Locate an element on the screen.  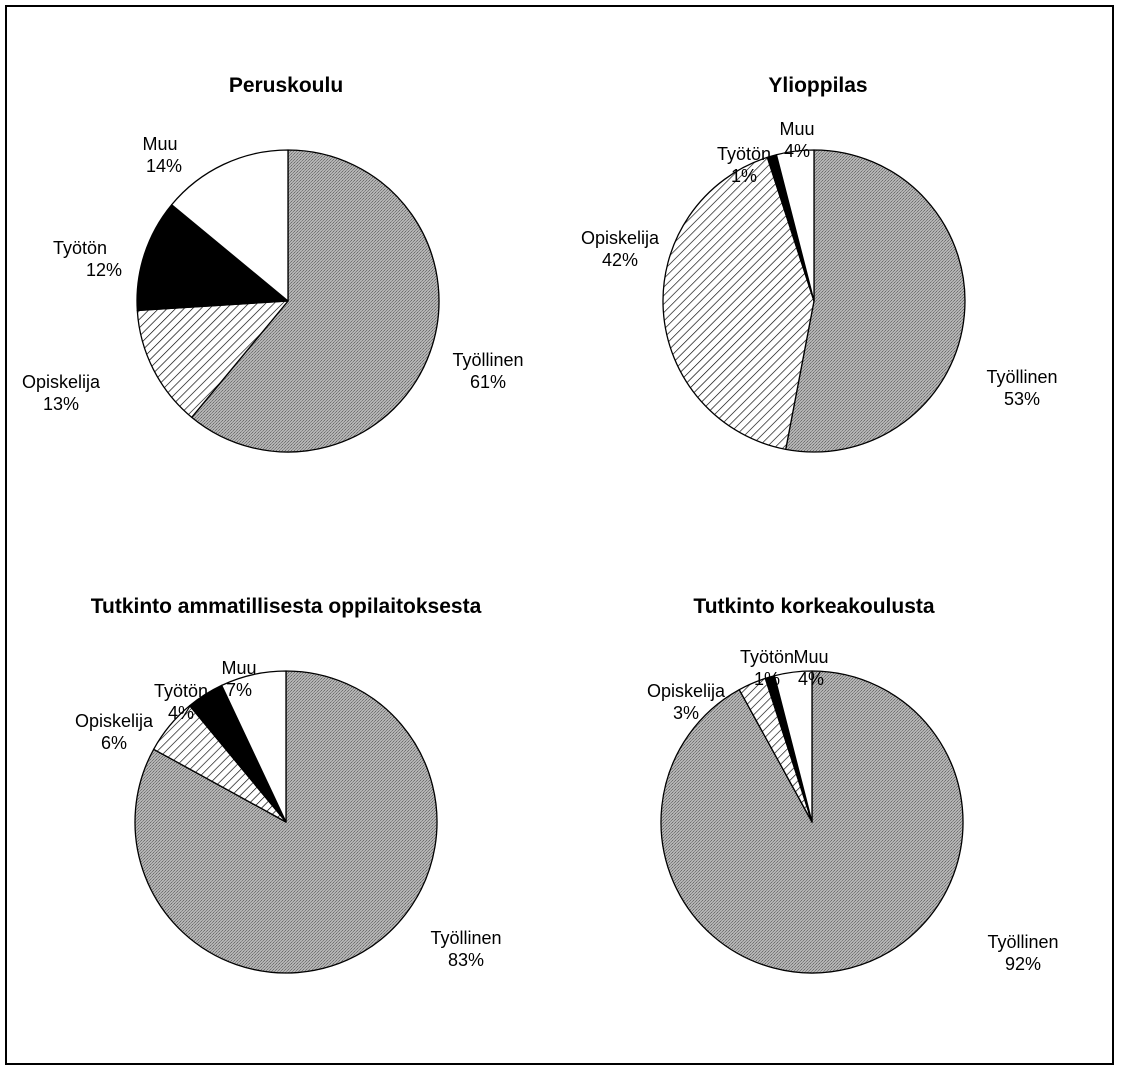
slice-value-tyollinen: 61% is located at coordinates (488, 382).